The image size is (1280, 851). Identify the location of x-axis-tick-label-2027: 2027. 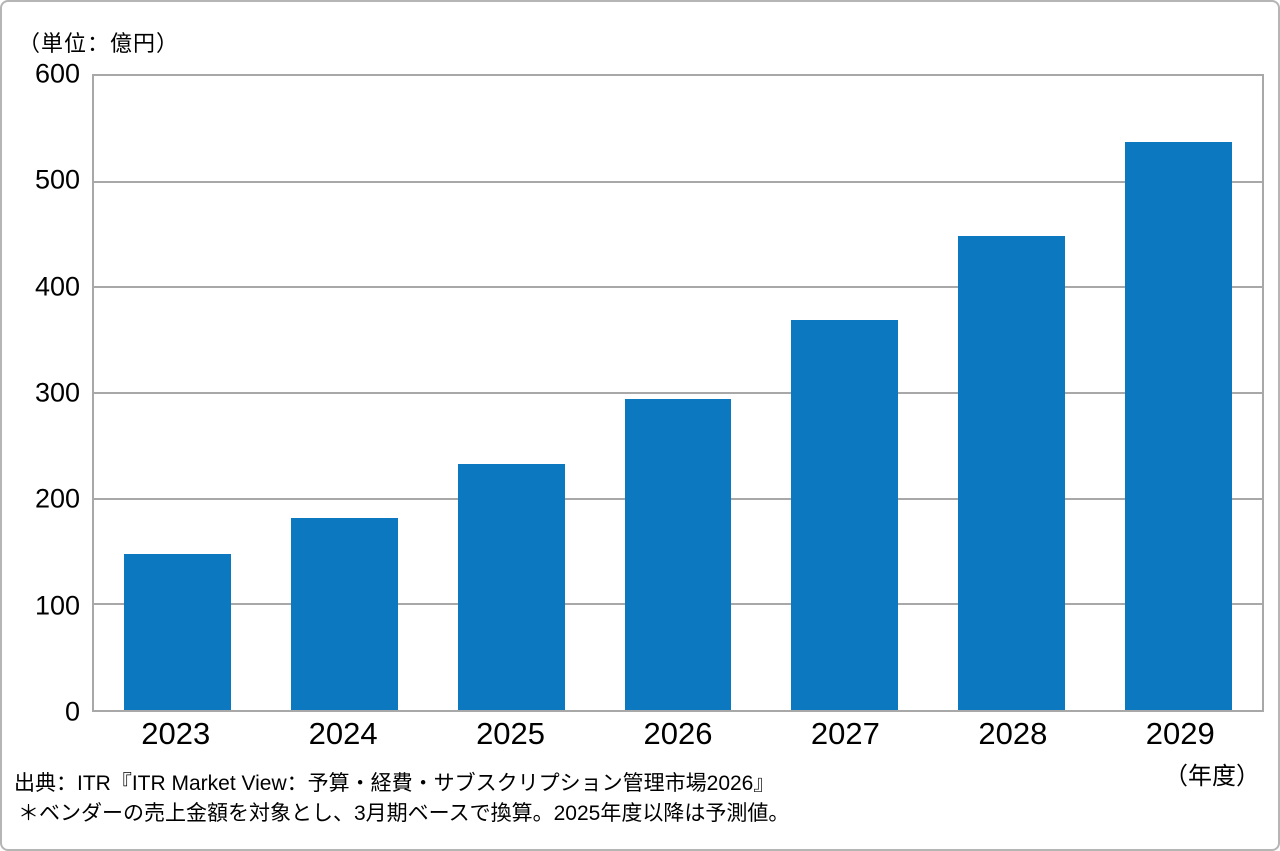
(845, 733).